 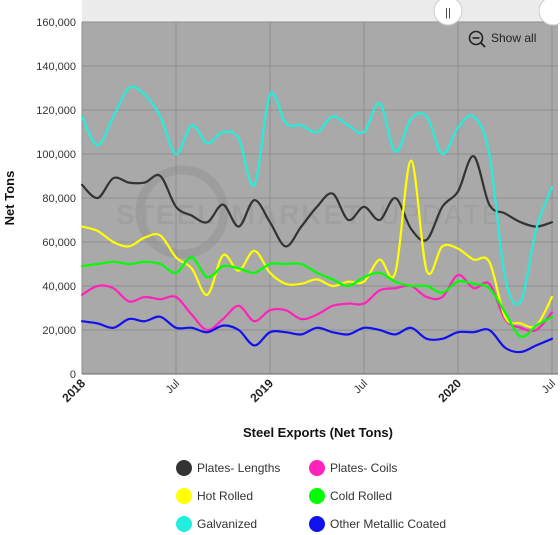 I want to click on y-tick-label: 40,000, so click(x=59, y=287).